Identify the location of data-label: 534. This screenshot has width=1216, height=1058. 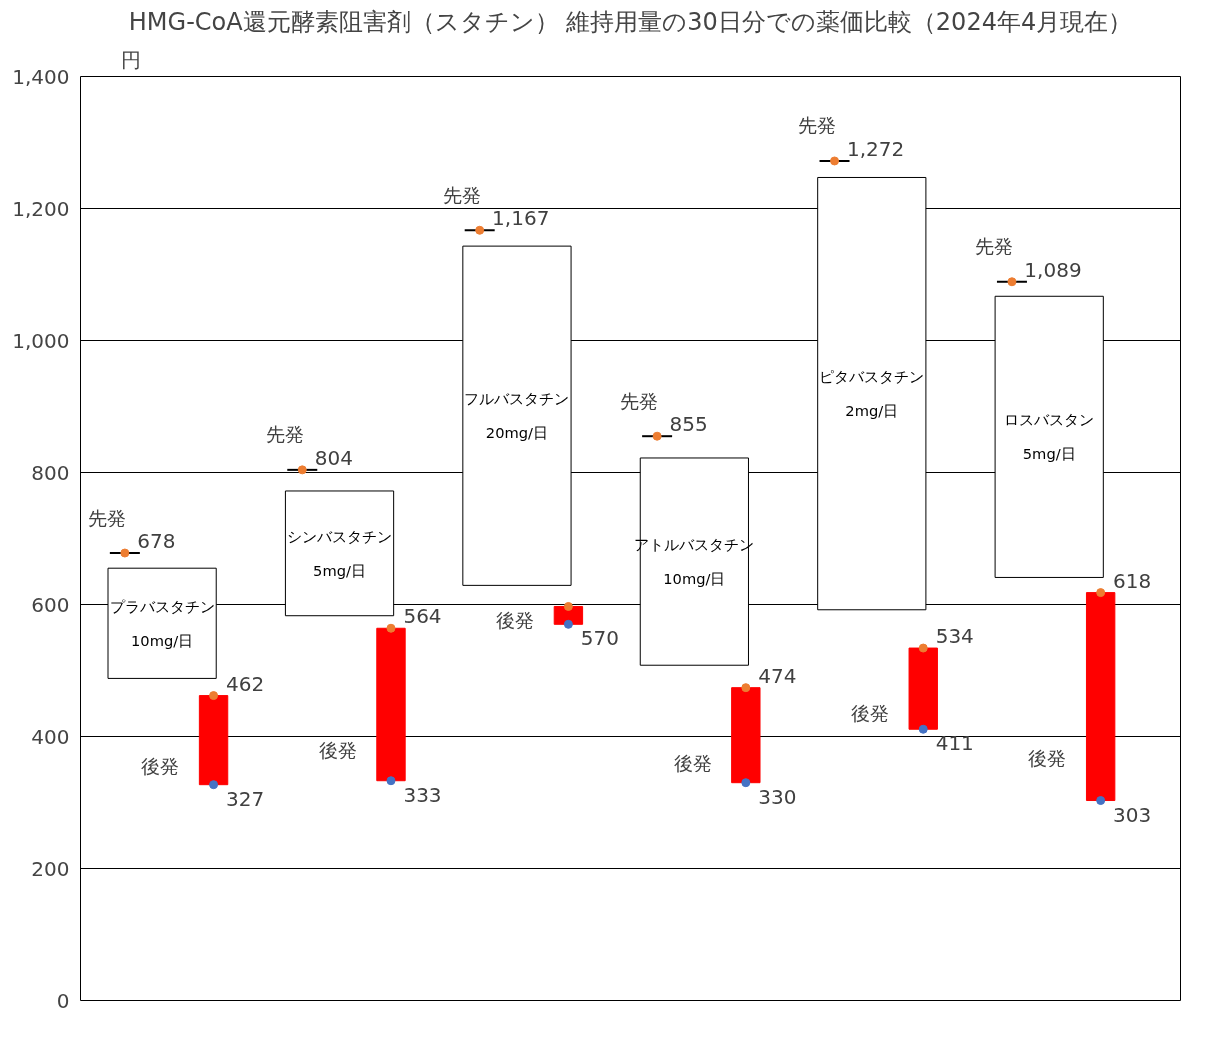
(954, 636).